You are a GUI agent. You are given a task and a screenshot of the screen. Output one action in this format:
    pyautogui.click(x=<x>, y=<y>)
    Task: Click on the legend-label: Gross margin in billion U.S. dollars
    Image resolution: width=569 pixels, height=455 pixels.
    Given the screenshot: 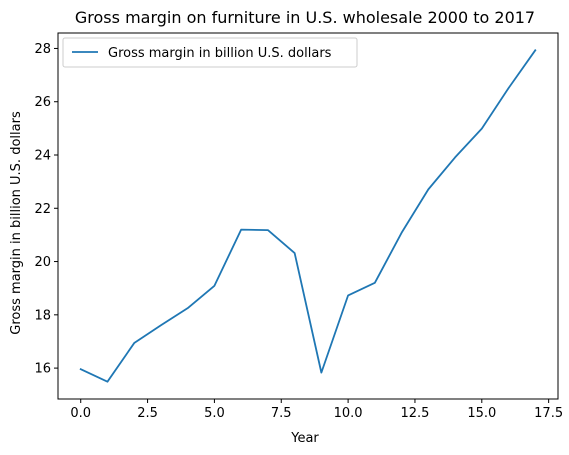 What is the action you would take?
    pyautogui.click(x=220, y=53)
    